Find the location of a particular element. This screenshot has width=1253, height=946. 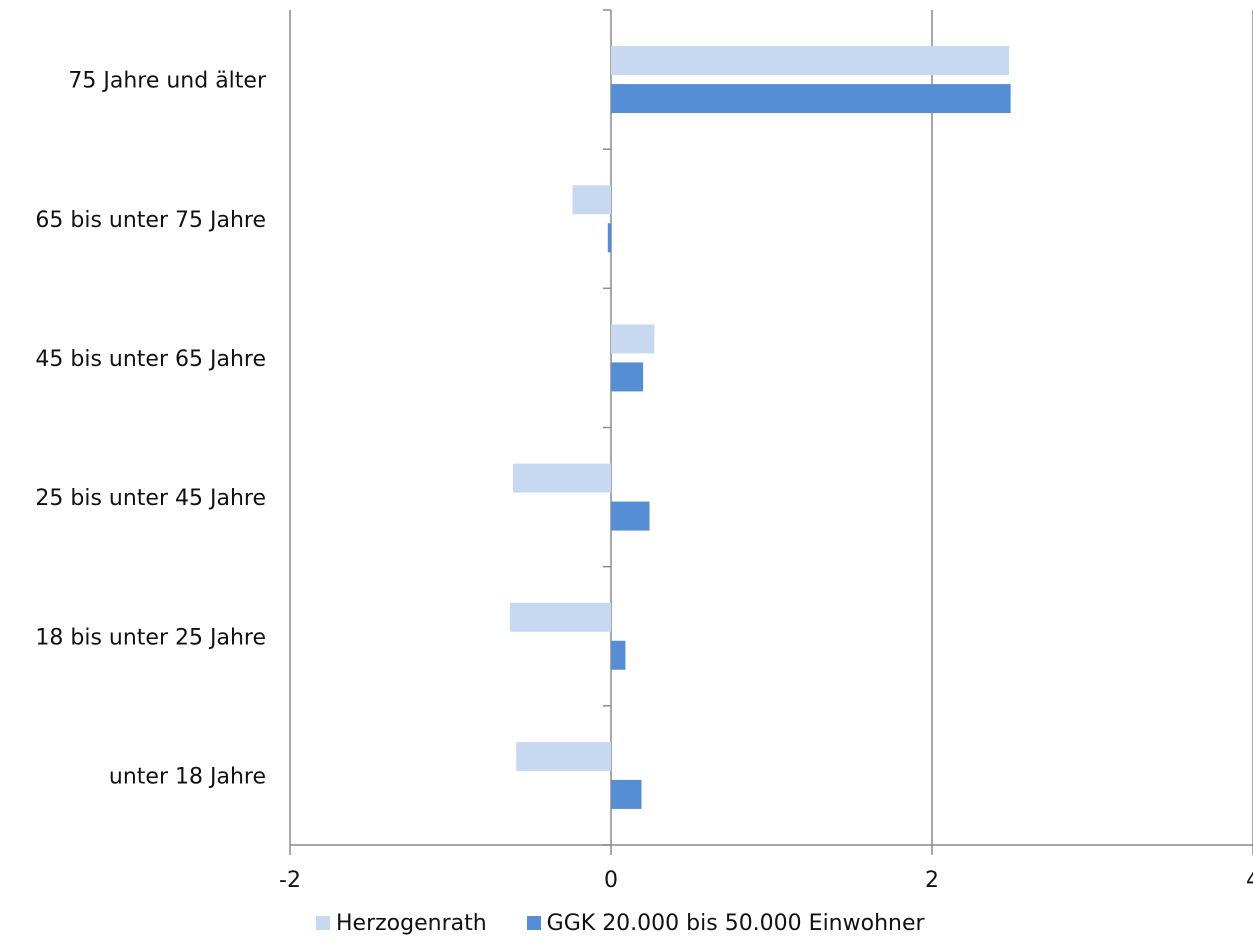

x-tick-label: 4 is located at coordinates (1249, 880).